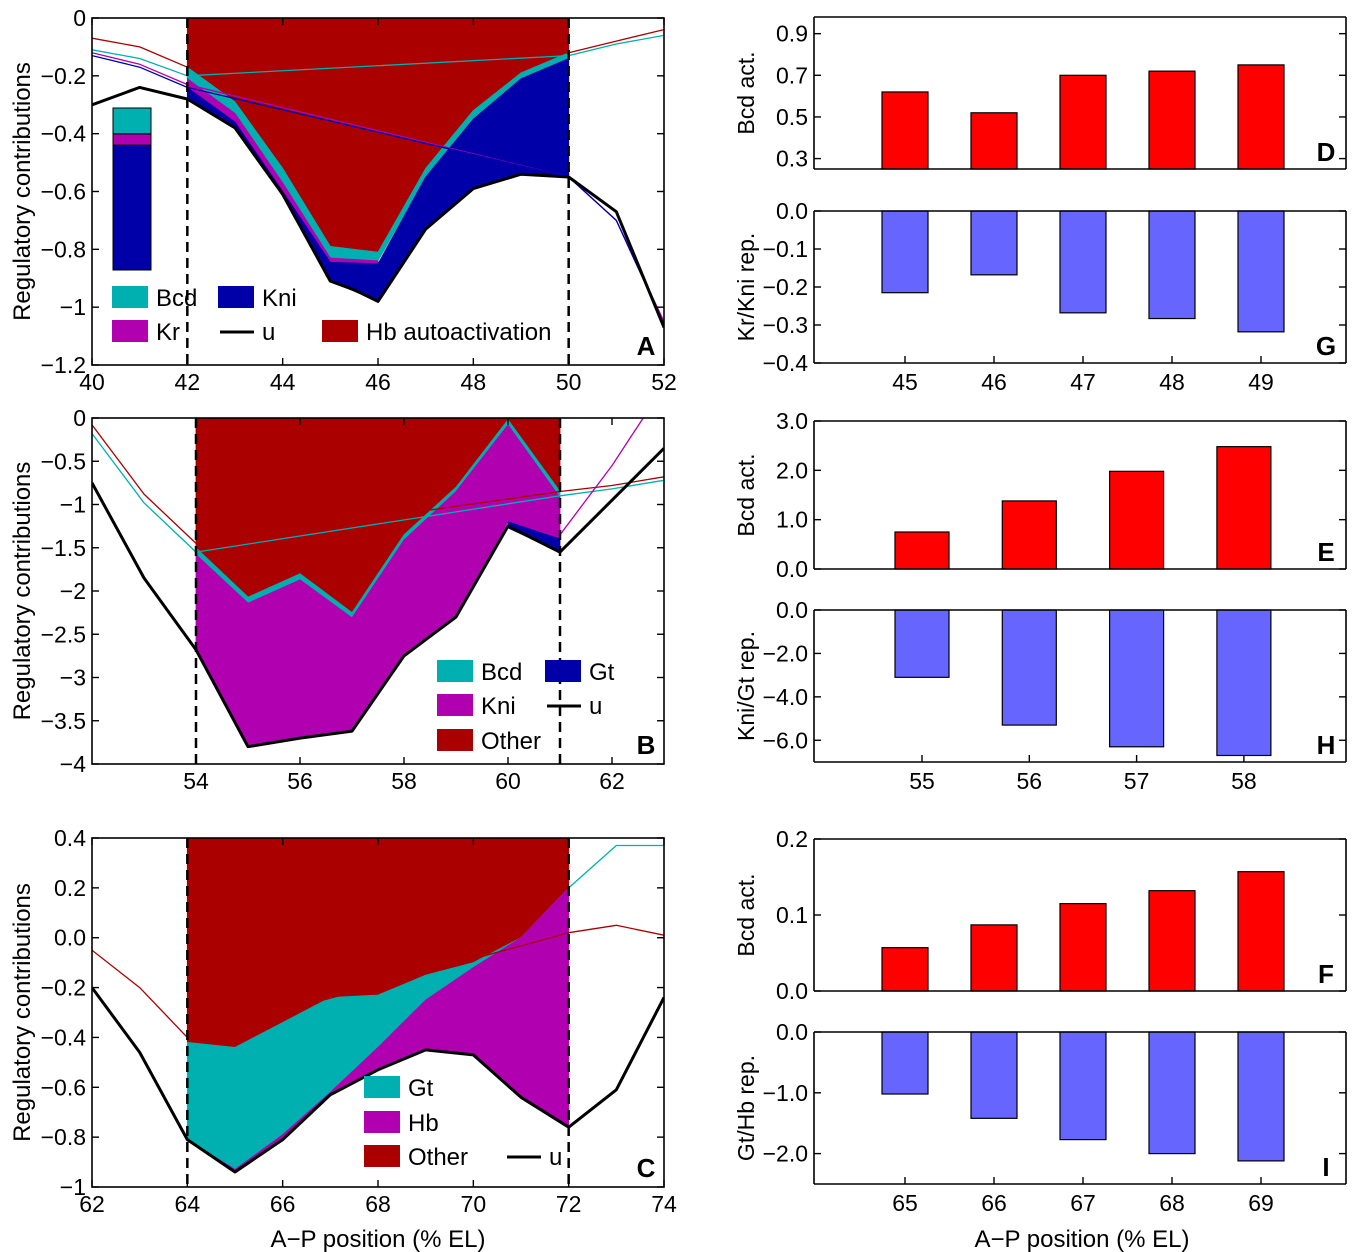 The height and width of the screenshot is (1252, 1356). I want to click on y-axis-label-I: Gt/Hb rep., so click(746, 1108).